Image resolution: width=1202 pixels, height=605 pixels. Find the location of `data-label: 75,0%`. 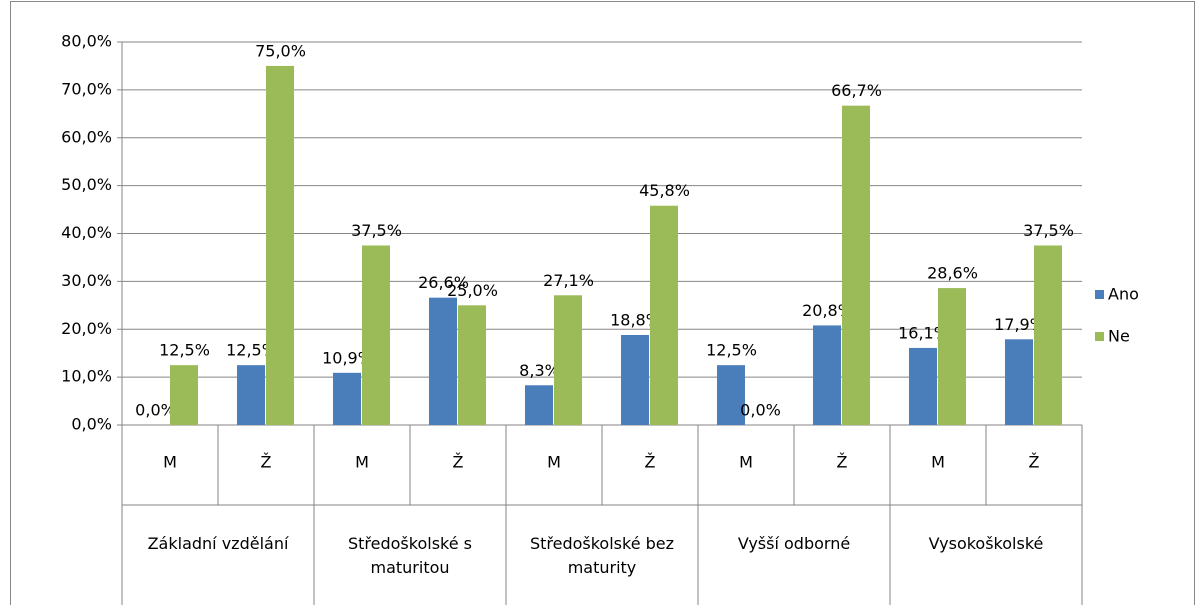

data-label: 75,0% is located at coordinates (280, 50).